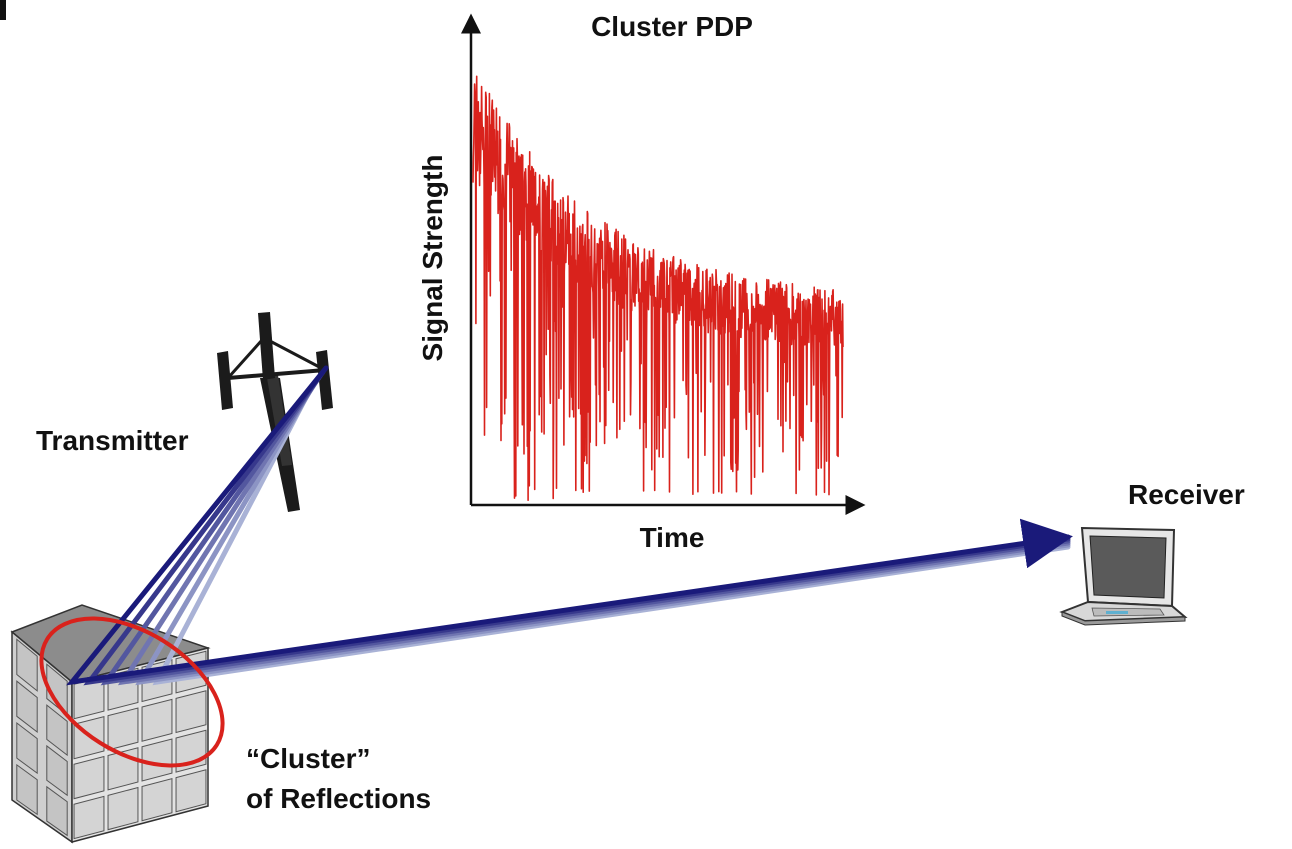  I want to click on building-icon, so click(110, 724).